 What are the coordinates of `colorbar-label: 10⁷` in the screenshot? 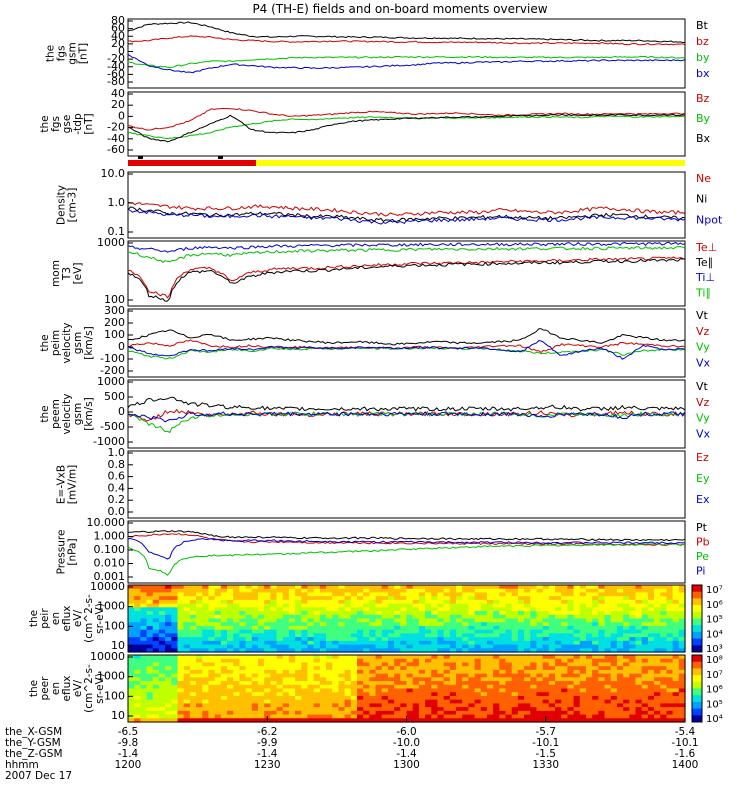 It's located at (714, 675).